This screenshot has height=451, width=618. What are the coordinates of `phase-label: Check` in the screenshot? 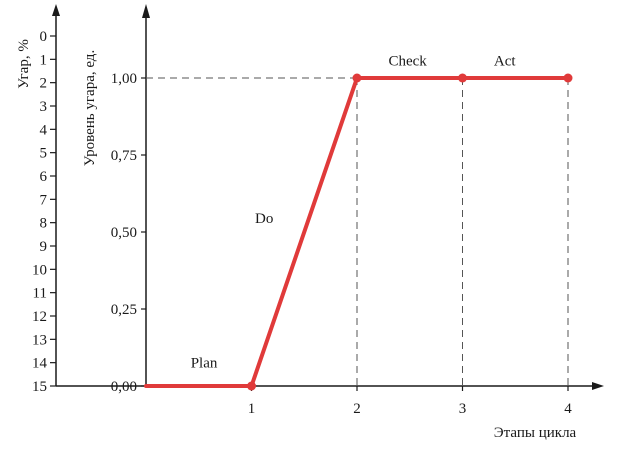 It's located at (407, 62).